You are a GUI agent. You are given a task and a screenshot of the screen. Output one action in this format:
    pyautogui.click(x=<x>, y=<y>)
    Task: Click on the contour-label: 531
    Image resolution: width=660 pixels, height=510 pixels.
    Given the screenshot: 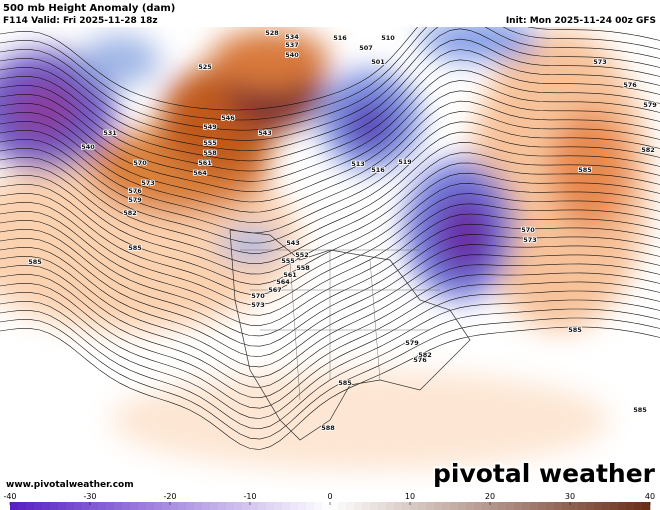 What is the action you would take?
    pyautogui.click(x=110, y=133)
    